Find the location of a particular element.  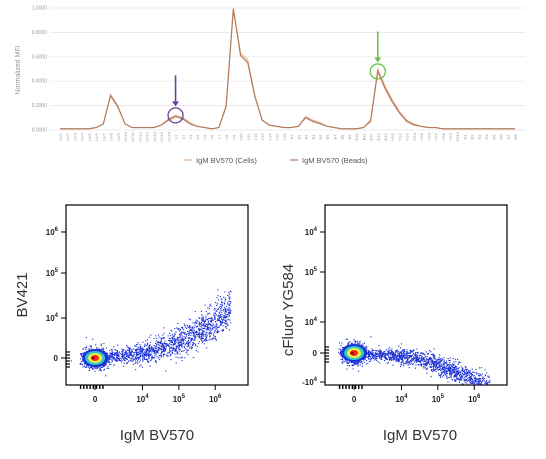

spectrum-x-tick-label: R1 is located at coordinates (464, 137).